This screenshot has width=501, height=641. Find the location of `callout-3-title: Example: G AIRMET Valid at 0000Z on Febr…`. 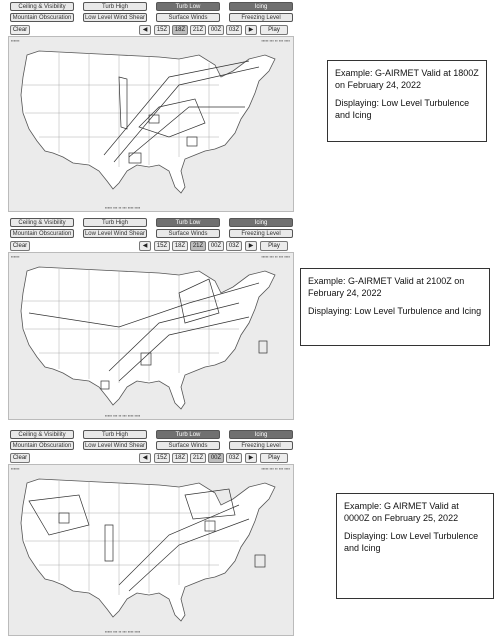

callout-3-title: Example: G AIRMET Valid at 0000Z on Febr… is located at coordinates (401, 512).